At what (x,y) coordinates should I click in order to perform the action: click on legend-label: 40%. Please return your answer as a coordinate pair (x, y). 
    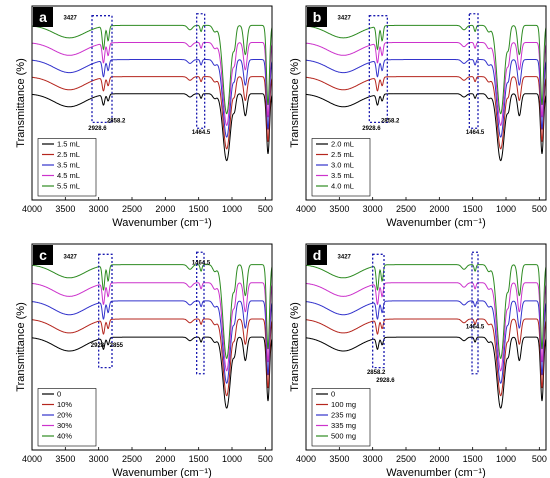
    Looking at the image, I should click on (64, 436).